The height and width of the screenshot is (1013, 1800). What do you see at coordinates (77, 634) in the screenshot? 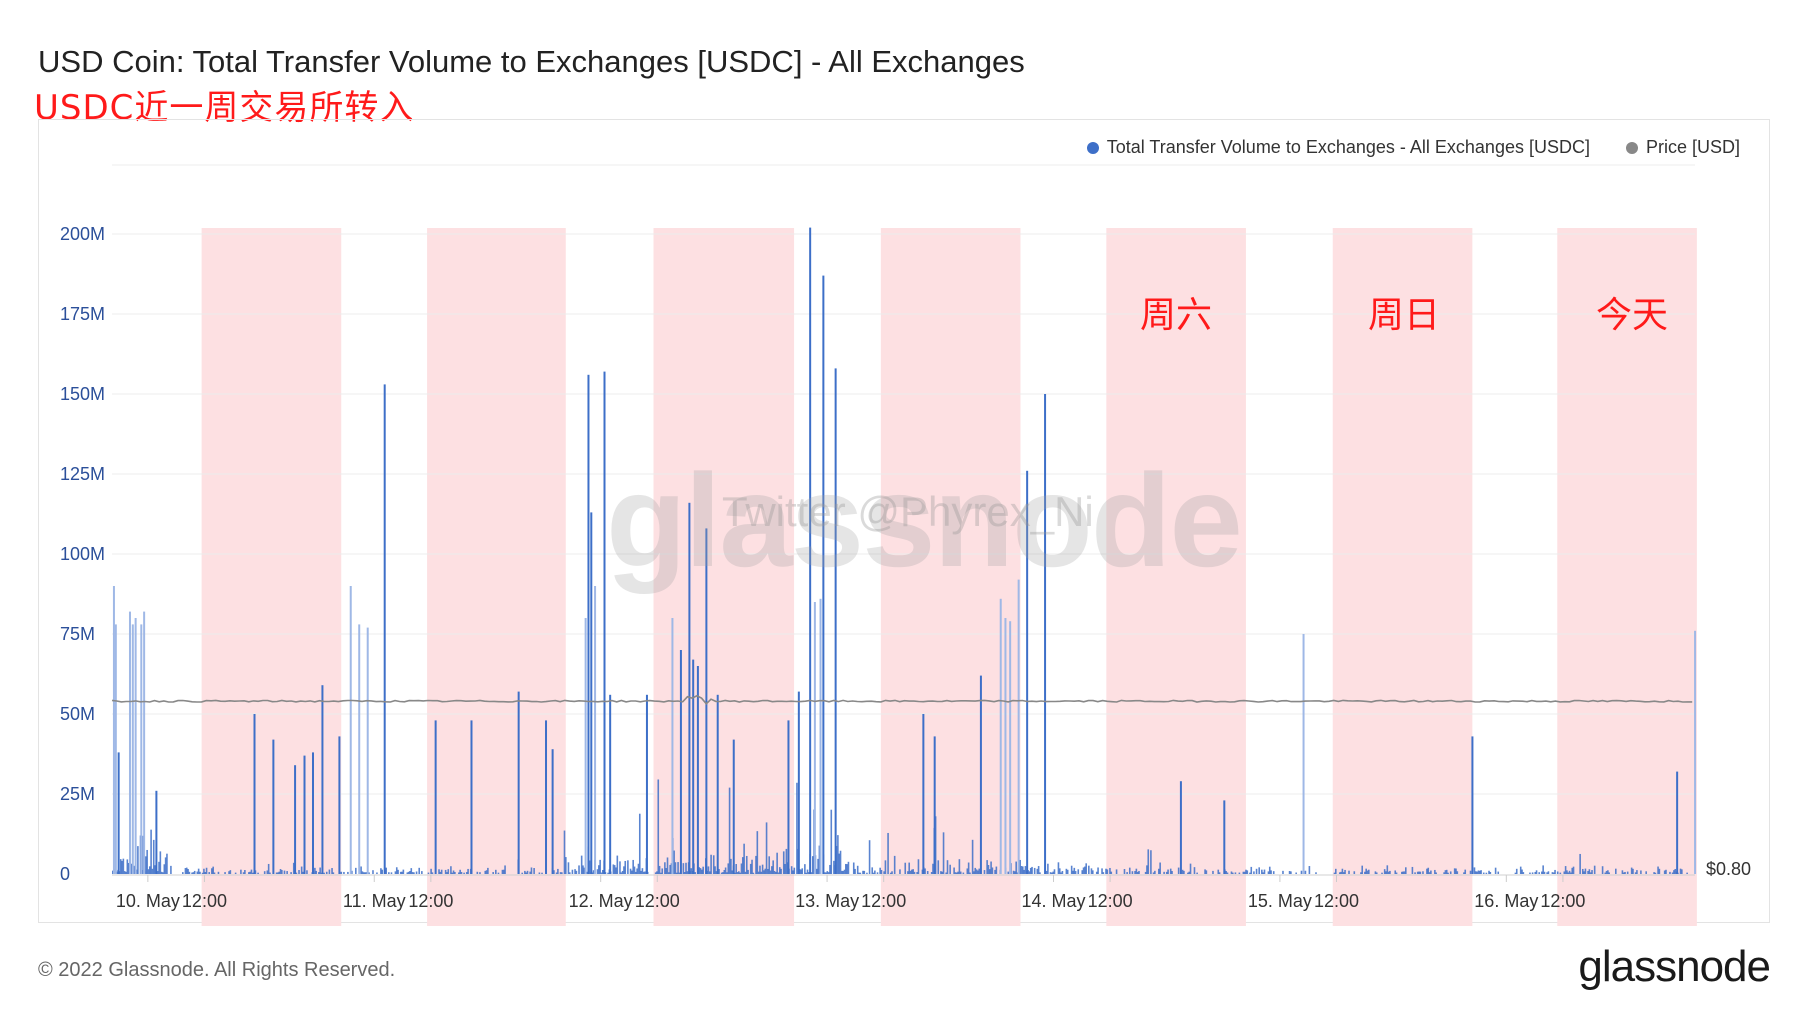
I see `y-tick-label: 75M` at bounding box center [77, 634].